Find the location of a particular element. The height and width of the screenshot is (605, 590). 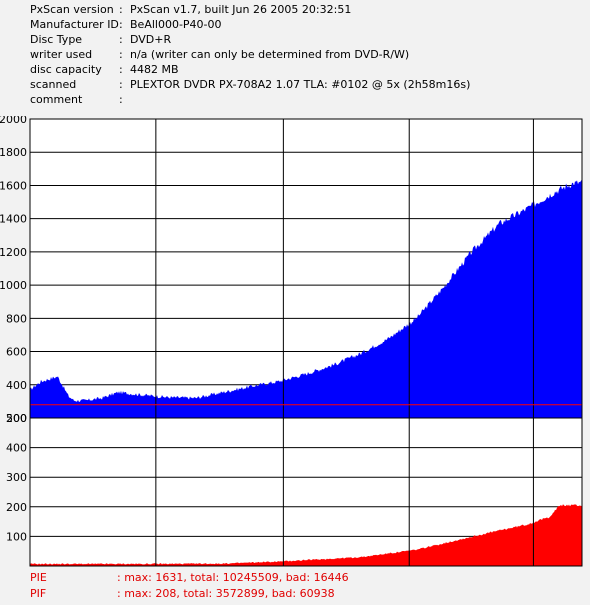

pie-tick-label: 1000 is located at coordinates (13, 285).